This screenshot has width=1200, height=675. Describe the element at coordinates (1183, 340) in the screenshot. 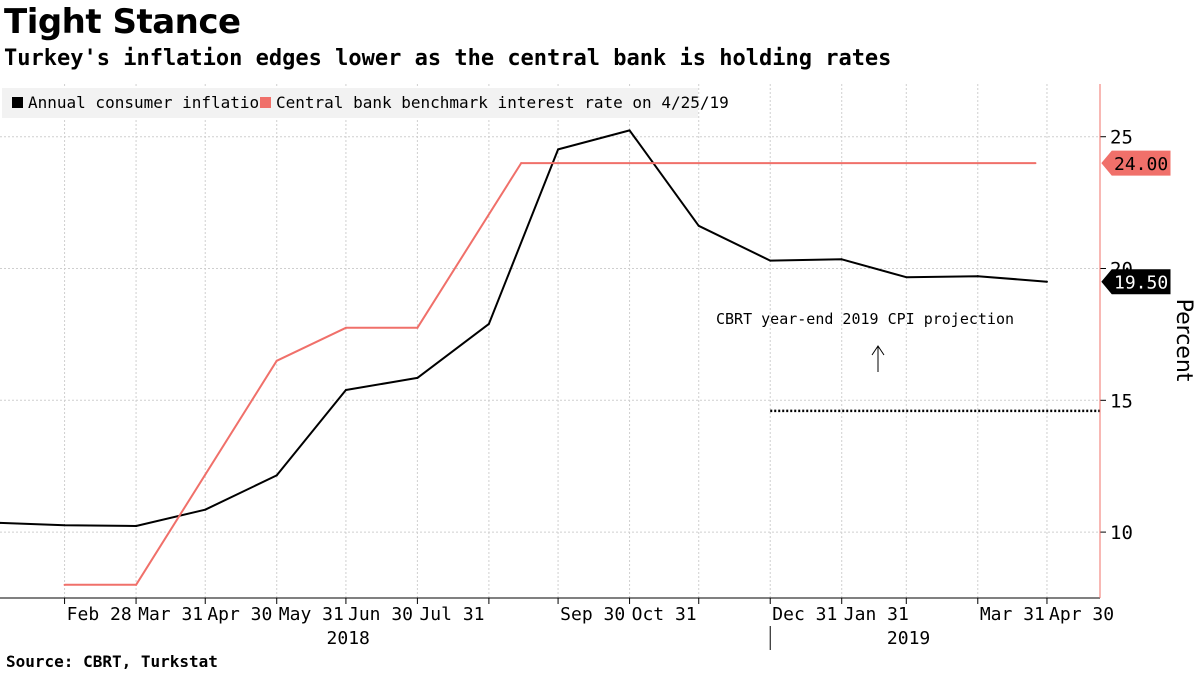

I see `y-axis-label: Percent` at that location.